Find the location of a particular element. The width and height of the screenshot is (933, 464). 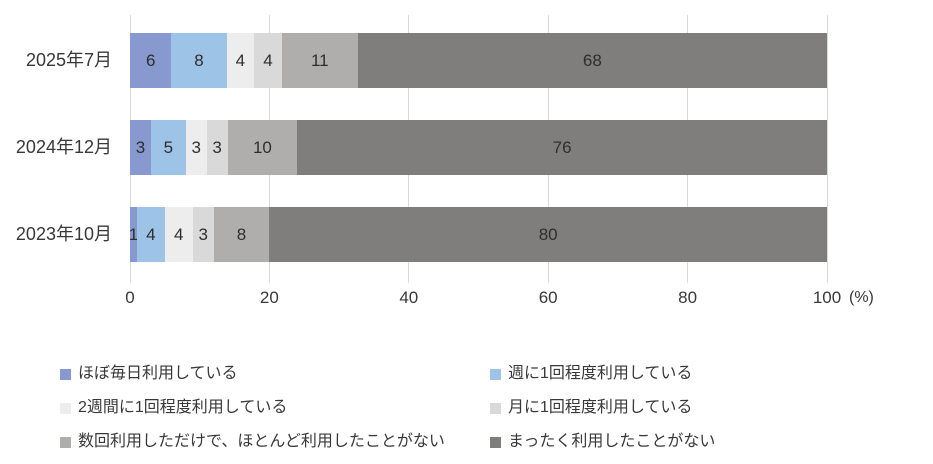

bar-row-1: 3 5 3 3 10 76 is located at coordinates (478, 147).